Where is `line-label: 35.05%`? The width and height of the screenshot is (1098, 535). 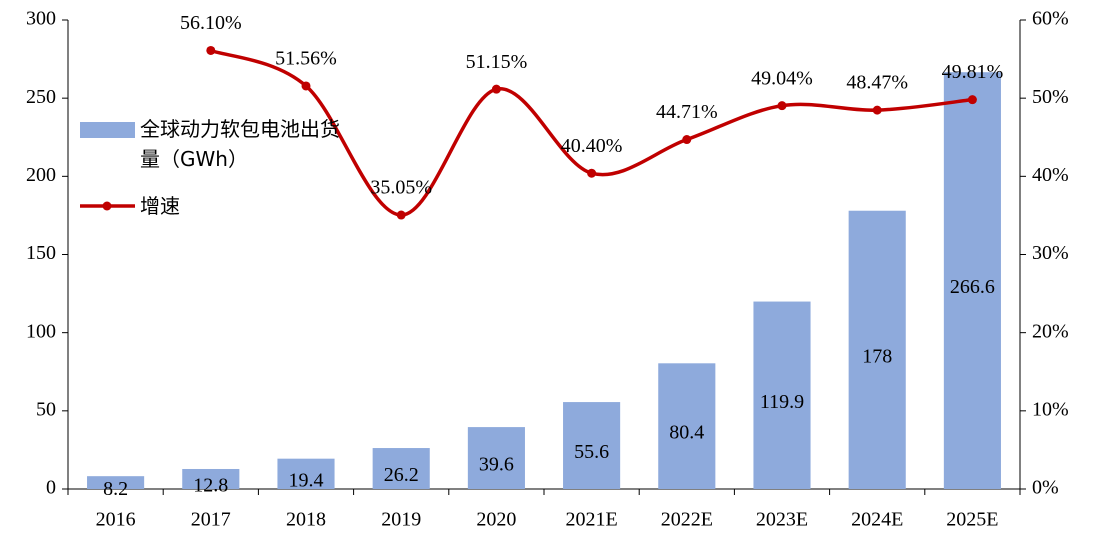 line-label: 35.05% is located at coordinates (401, 188).